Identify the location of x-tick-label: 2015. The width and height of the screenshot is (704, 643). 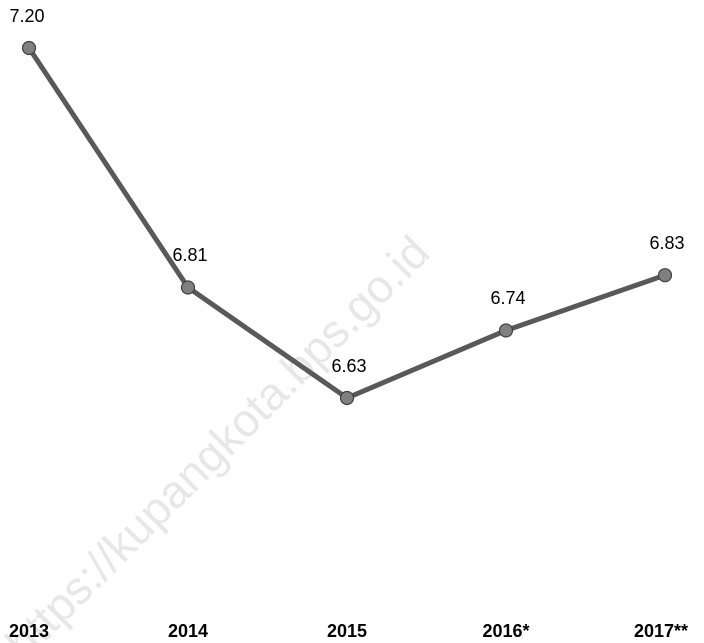
(347, 631).